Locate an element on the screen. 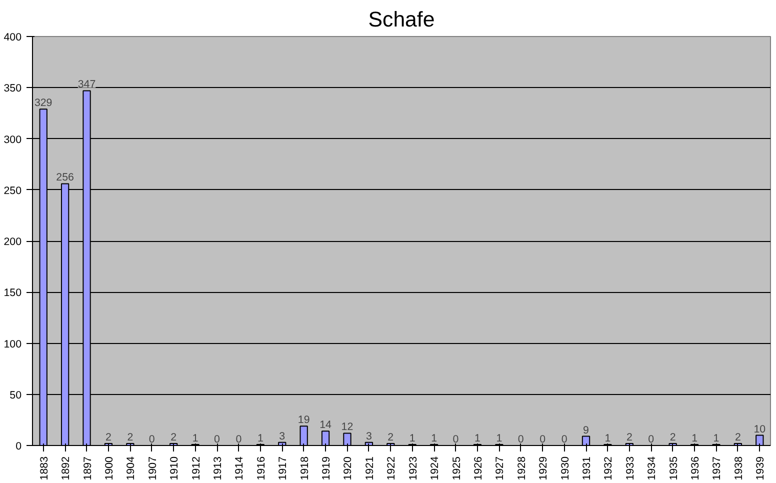 The image size is (776, 483). chart-title: Schafe is located at coordinates (401, 20).